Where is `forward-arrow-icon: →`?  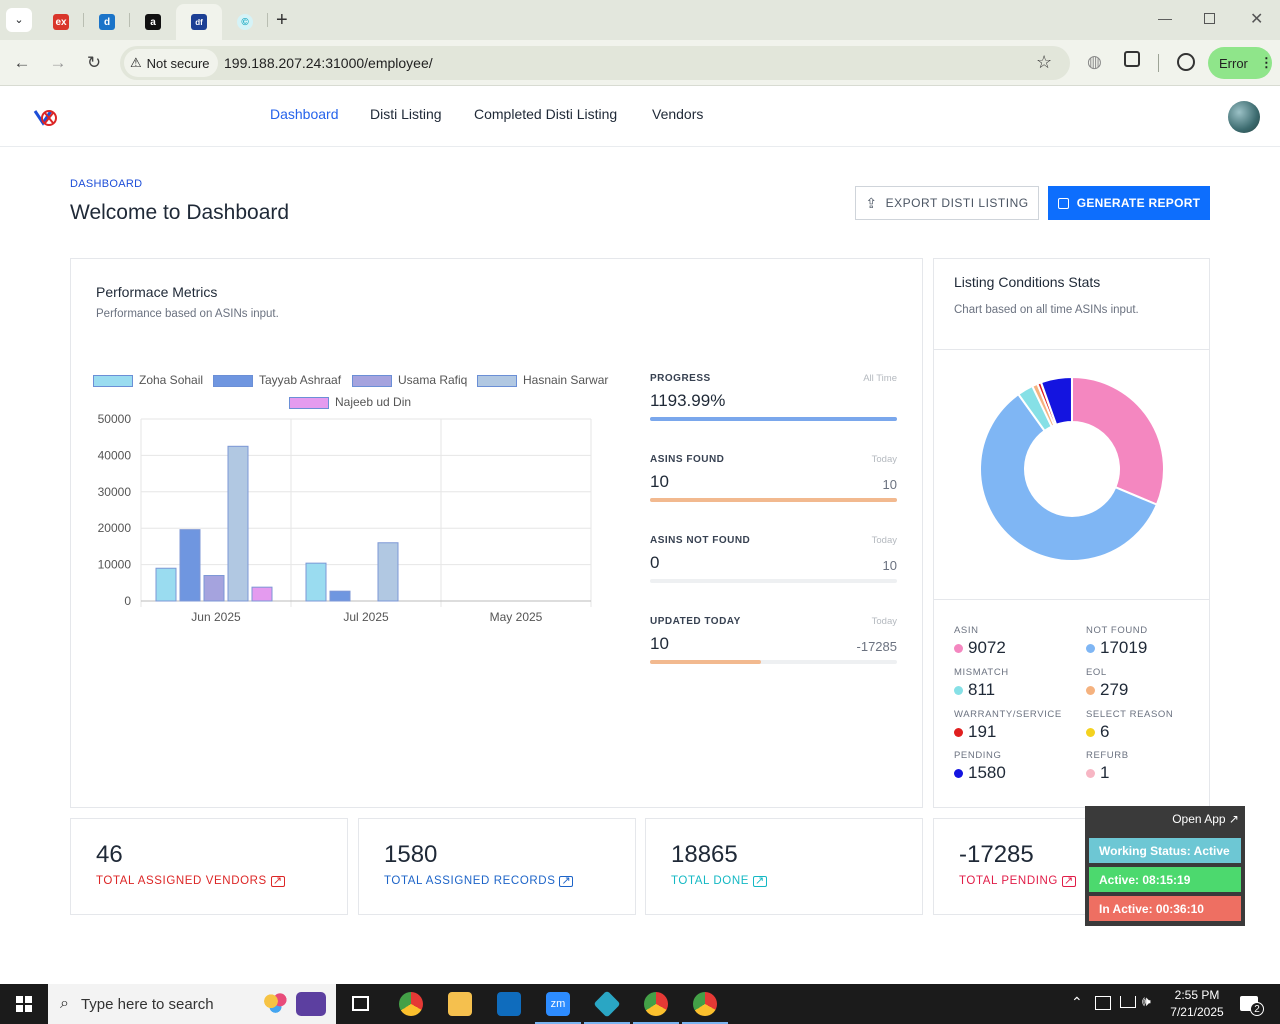 forward-arrow-icon: → is located at coordinates (58, 62).